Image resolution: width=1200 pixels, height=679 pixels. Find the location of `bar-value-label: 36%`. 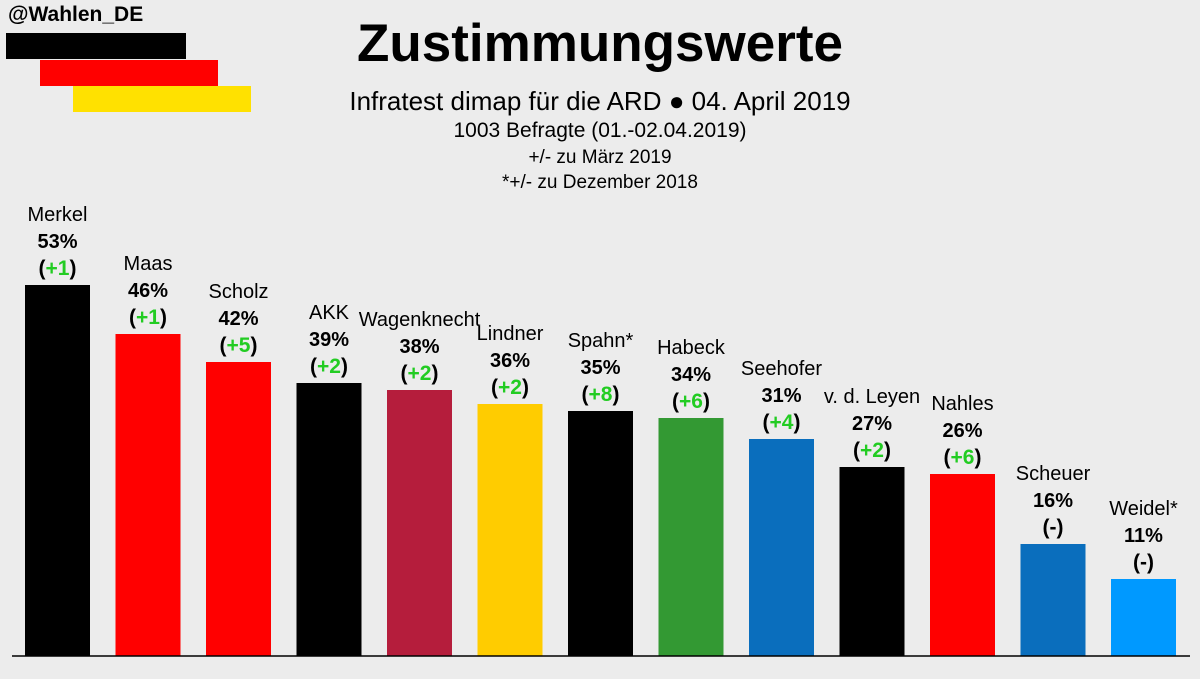

bar-value-label: 36% is located at coordinates (510, 361).